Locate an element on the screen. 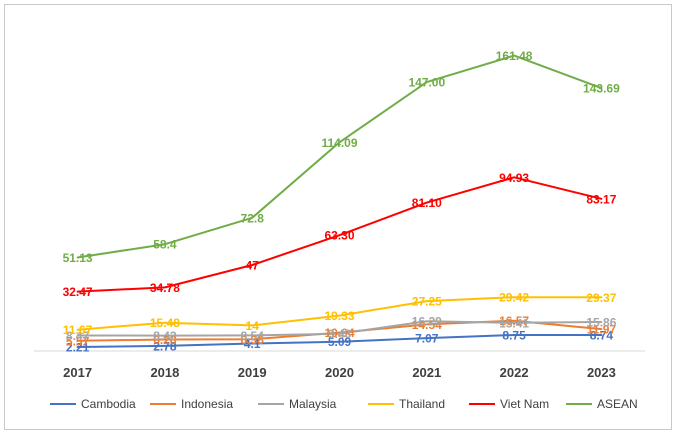 This screenshot has height=436, width=678. data-label-viet-nam: 63.30 is located at coordinates (339, 236).